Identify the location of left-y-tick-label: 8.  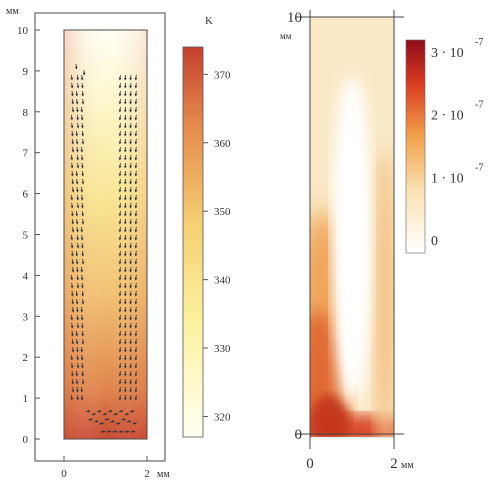
(26, 113).